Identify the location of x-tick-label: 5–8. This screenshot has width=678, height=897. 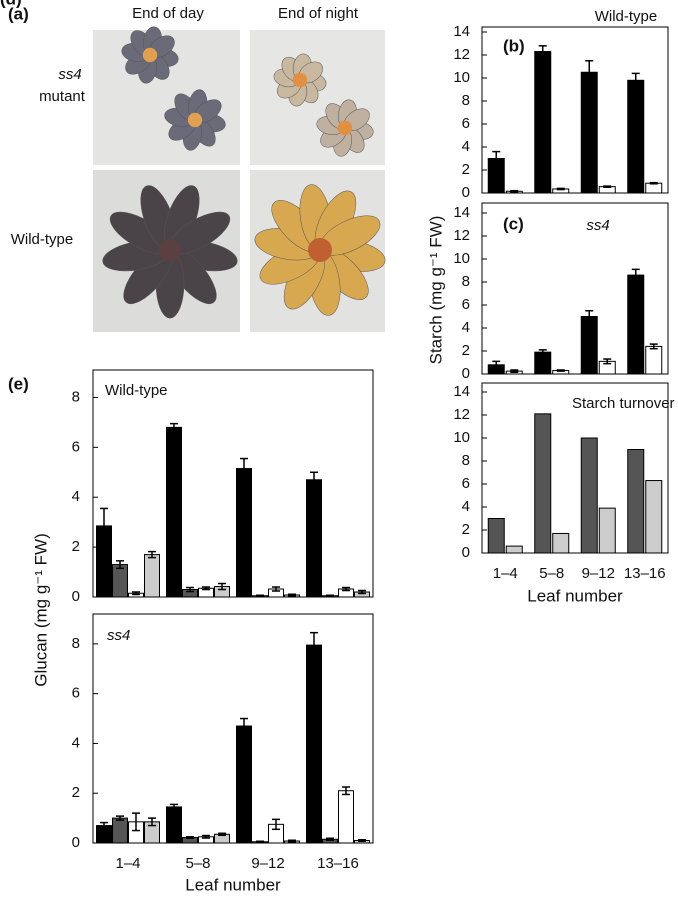
(197, 863).